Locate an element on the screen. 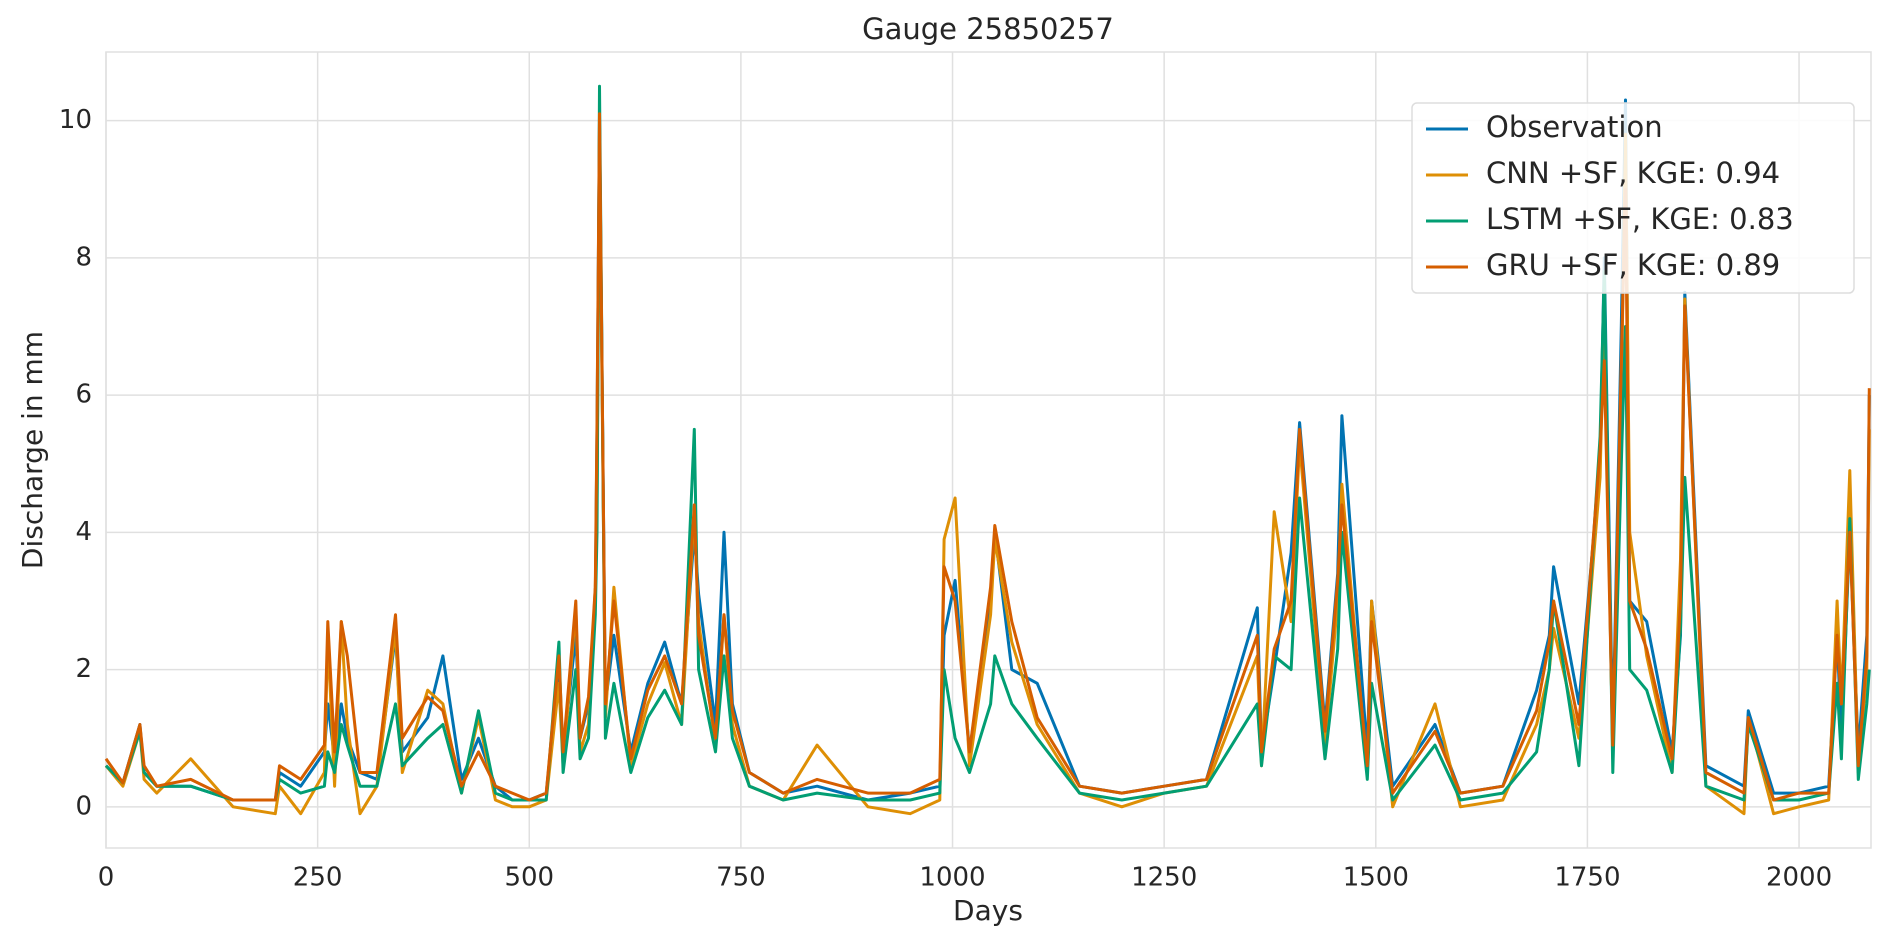 The image size is (1892, 948). x-tick-label: 2000 is located at coordinates (1799, 878).